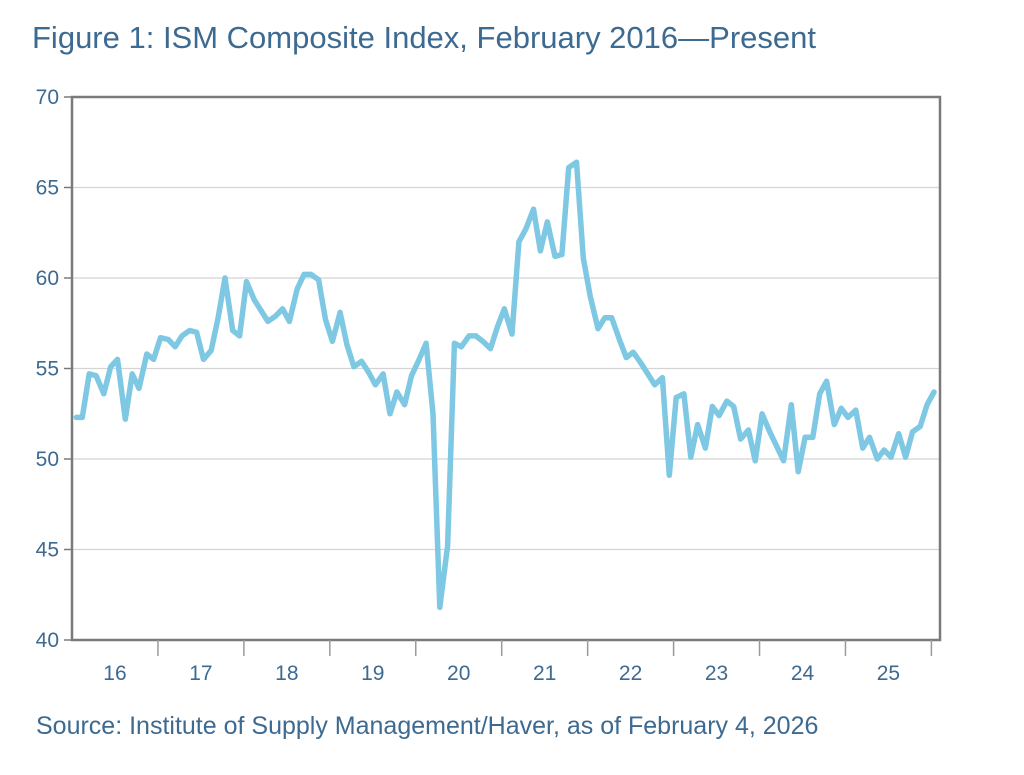 Image resolution: width=1024 pixels, height=775 pixels. What do you see at coordinates (630, 673) in the screenshot?
I see `x-tick-label: 22` at bounding box center [630, 673].